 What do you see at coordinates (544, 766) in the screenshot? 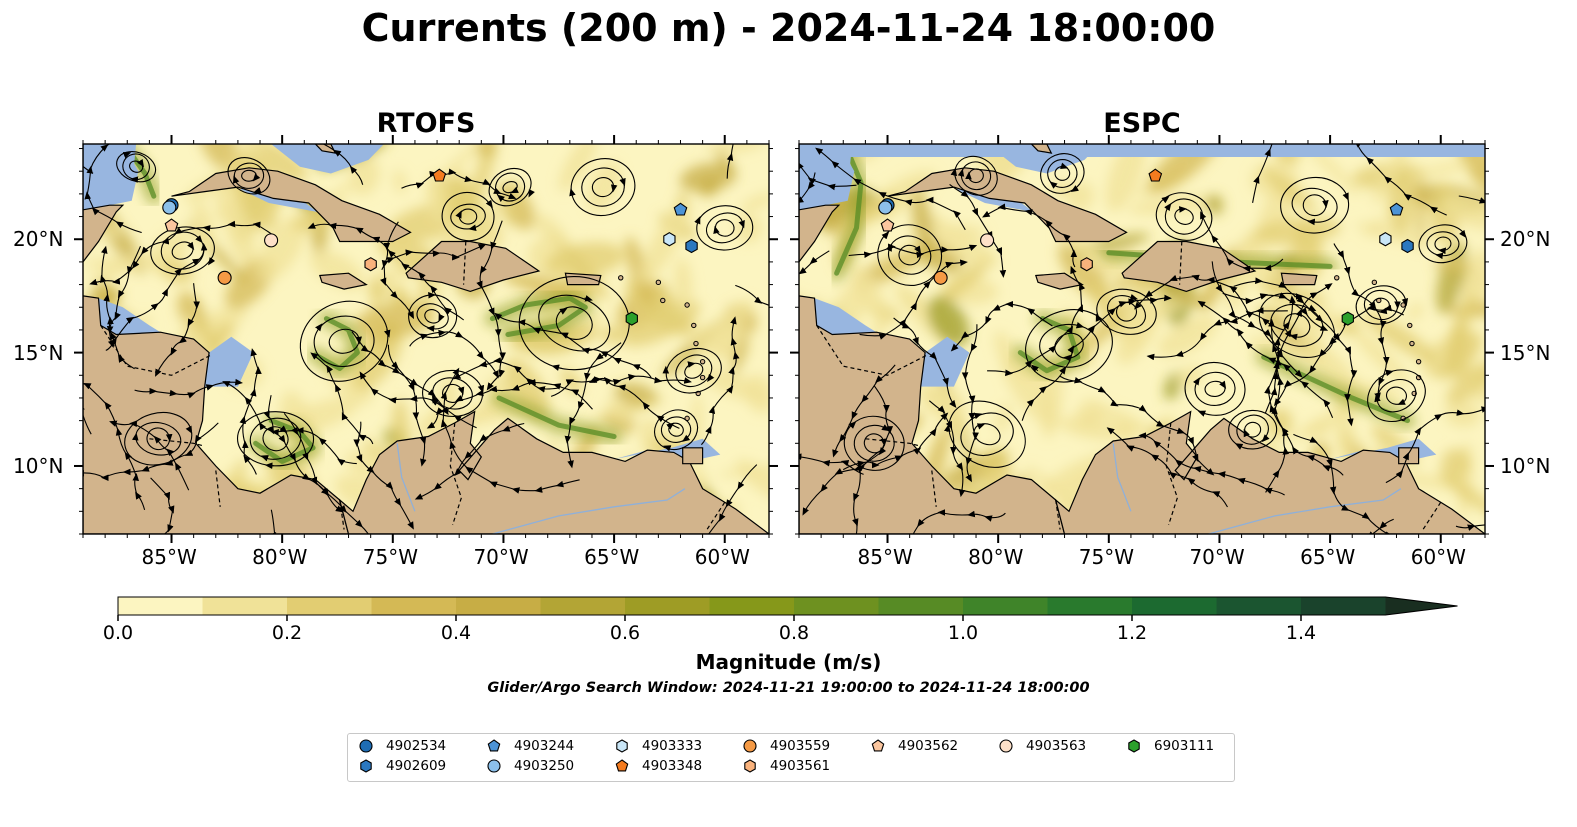
I see `legend-label: 4903250` at bounding box center [544, 766].